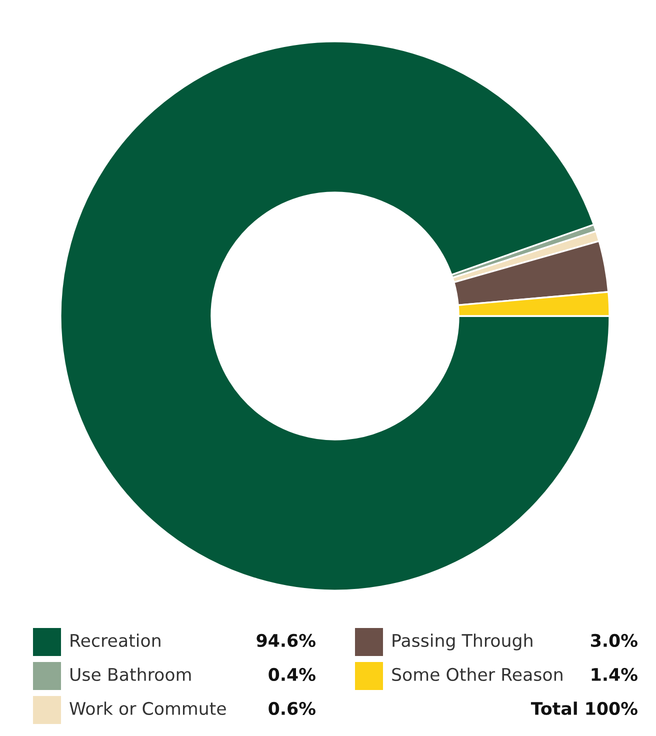  I want to click on data-label: 0.4%, so click(292, 675).